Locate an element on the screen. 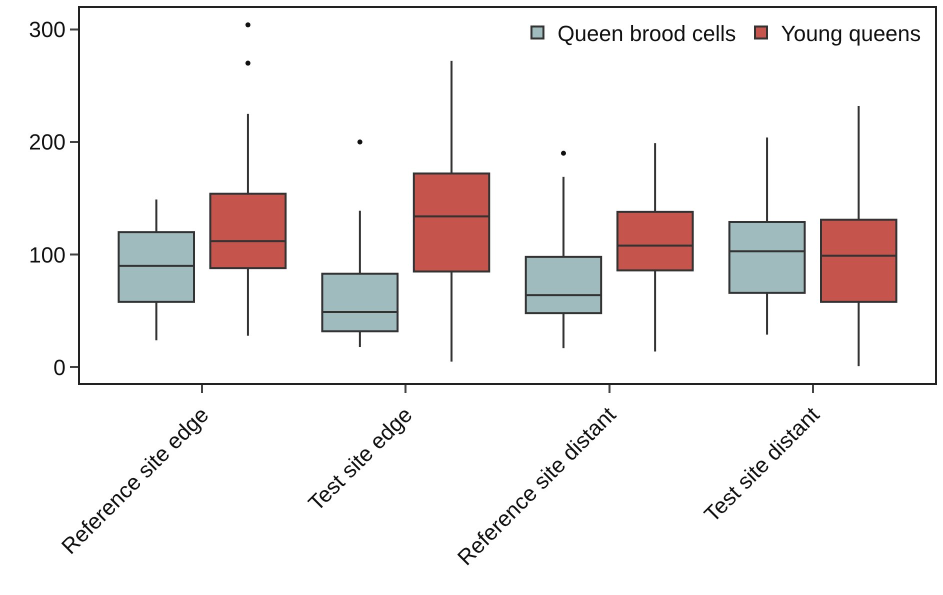 The height and width of the screenshot is (595, 943). y-tick-label: 200 is located at coordinates (47, 142).